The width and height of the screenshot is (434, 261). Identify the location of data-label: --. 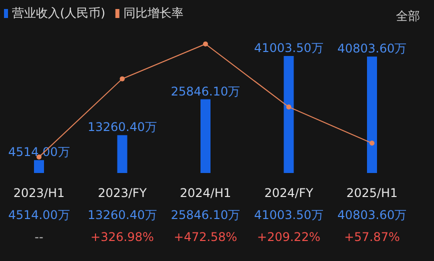
(39, 237).